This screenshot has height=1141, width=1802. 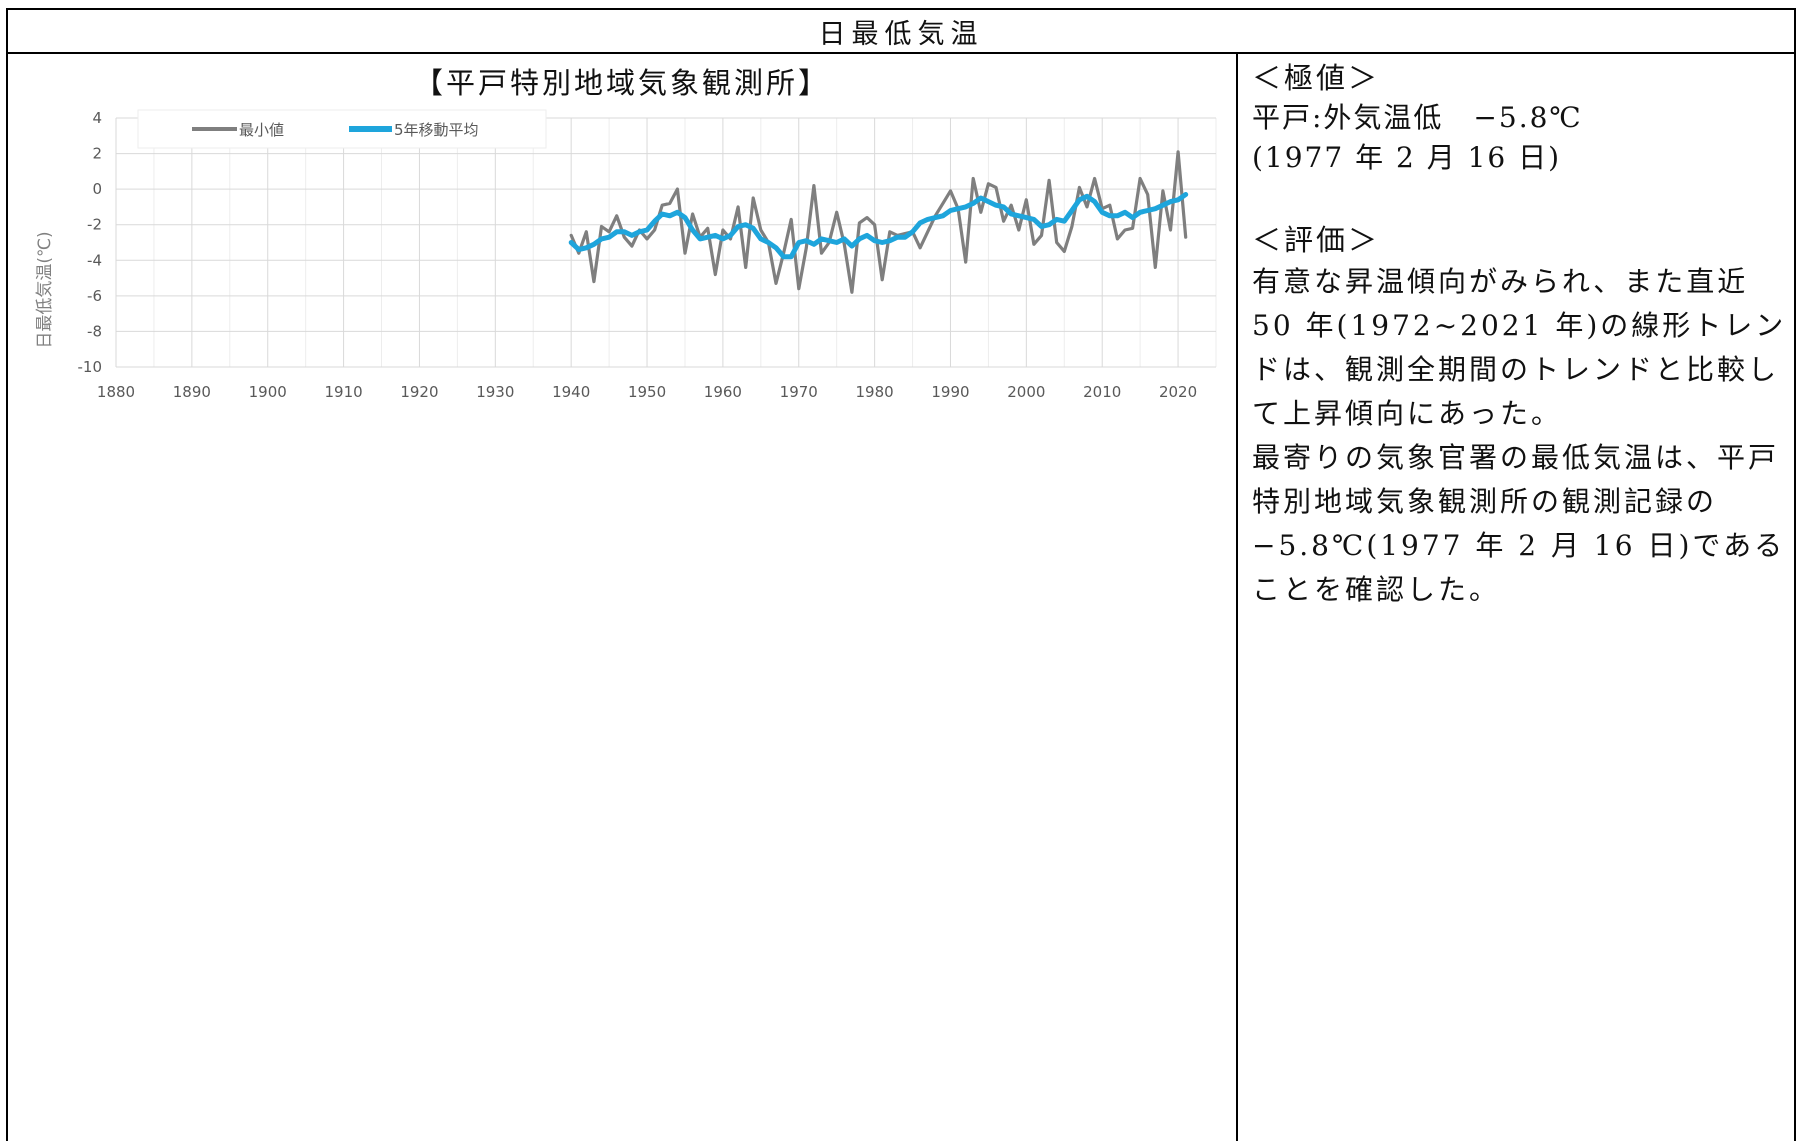 What do you see at coordinates (1178, 392) in the screenshot?
I see `x-tick-label: 2020` at bounding box center [1178, 392].